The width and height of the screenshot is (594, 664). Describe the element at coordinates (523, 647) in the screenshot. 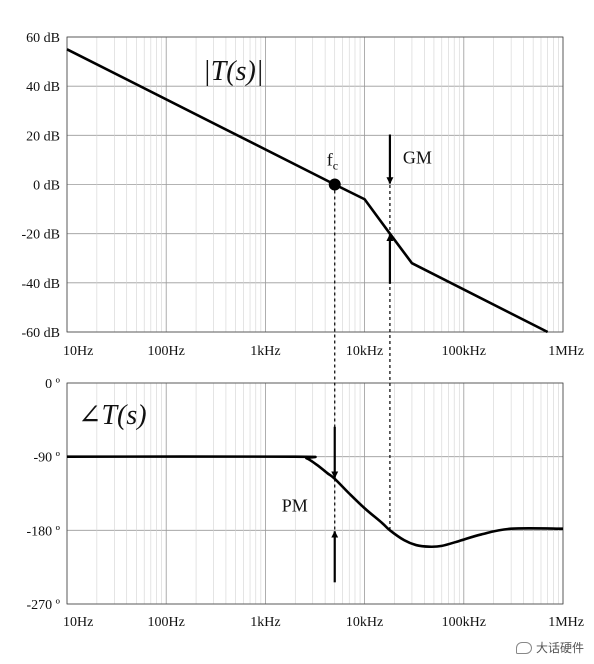

I see `chat-bubble-icon` at that location.